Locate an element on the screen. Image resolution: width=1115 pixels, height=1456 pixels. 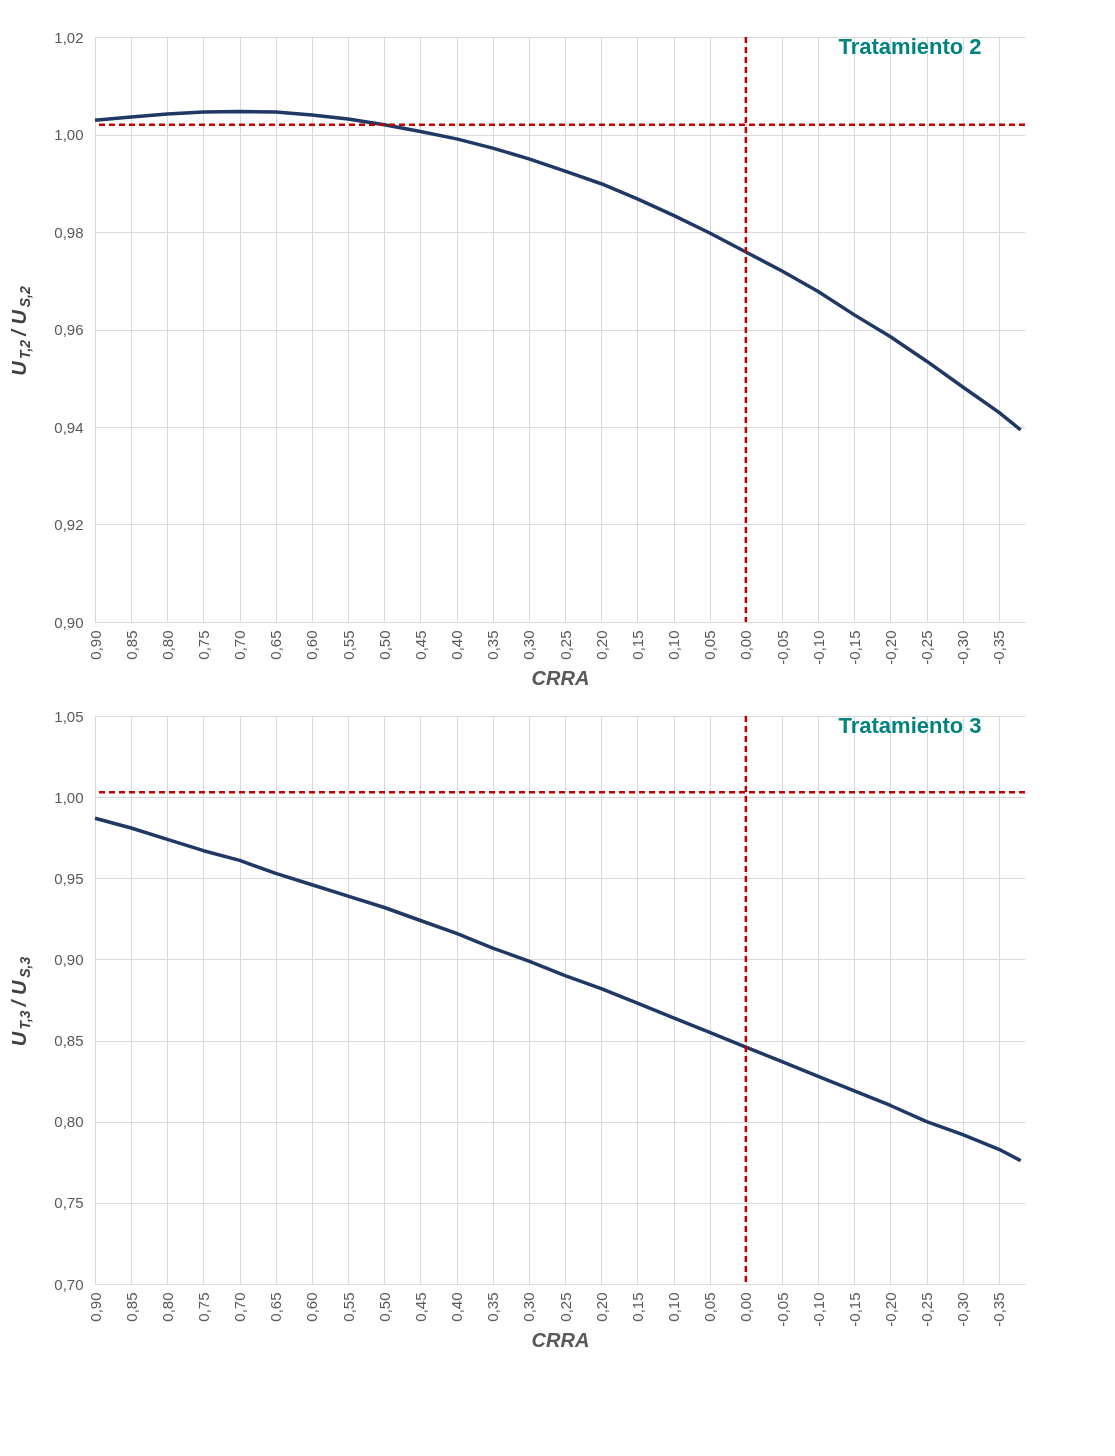
y-tick-label: 0,94 is located at coordinates (69, 427).